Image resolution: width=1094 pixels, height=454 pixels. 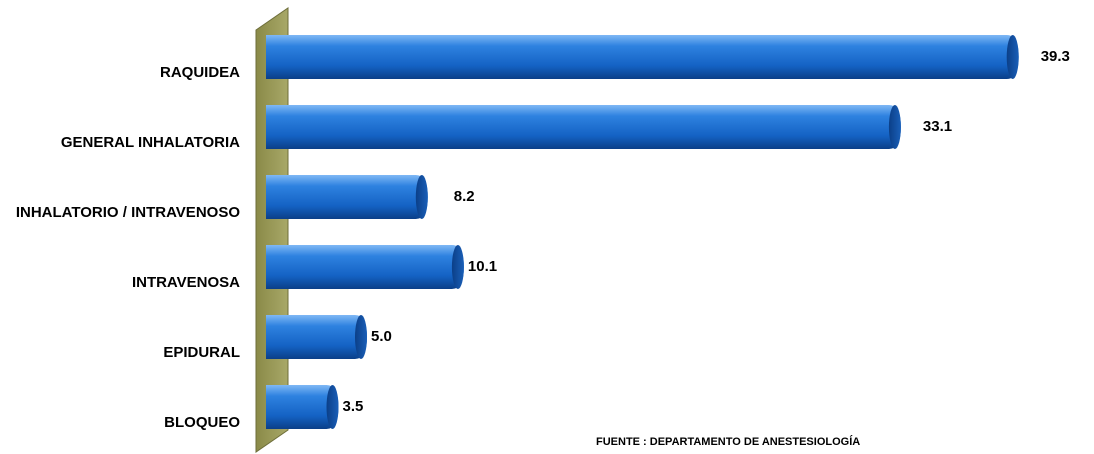 What do you see at coordinates (150, 142) in the screenshot?
I see `category-label-1: GENERAL INHALATORIA` at bounding box center [150, 142].